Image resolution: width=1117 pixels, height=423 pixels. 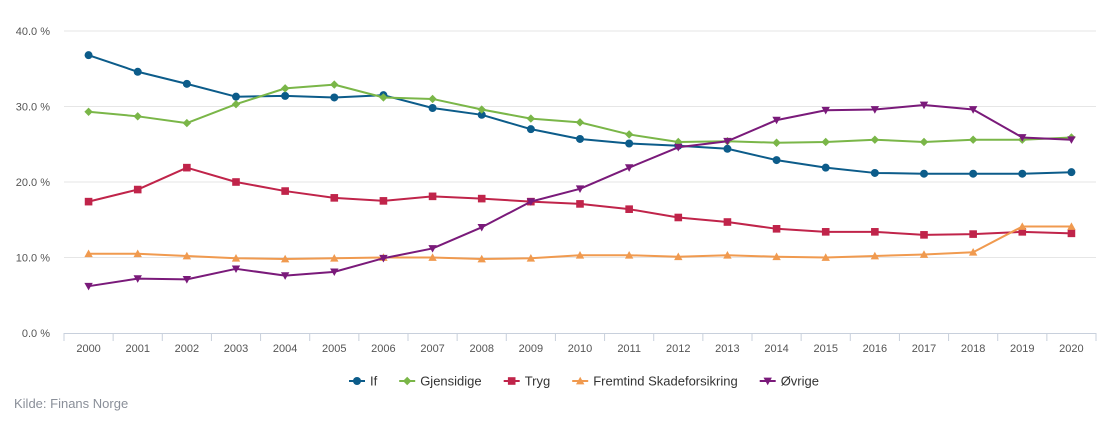 I want to click on legend-item: Øvrige, so click(x=789, y=381).